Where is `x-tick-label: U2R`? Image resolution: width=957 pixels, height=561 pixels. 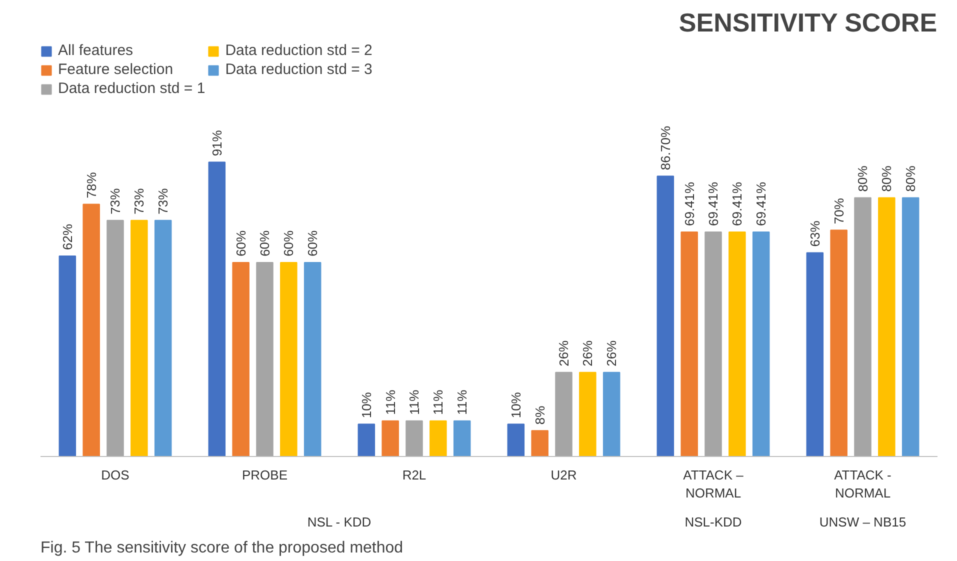
x-tick-label: U2R is located at coordinates (563, 475).